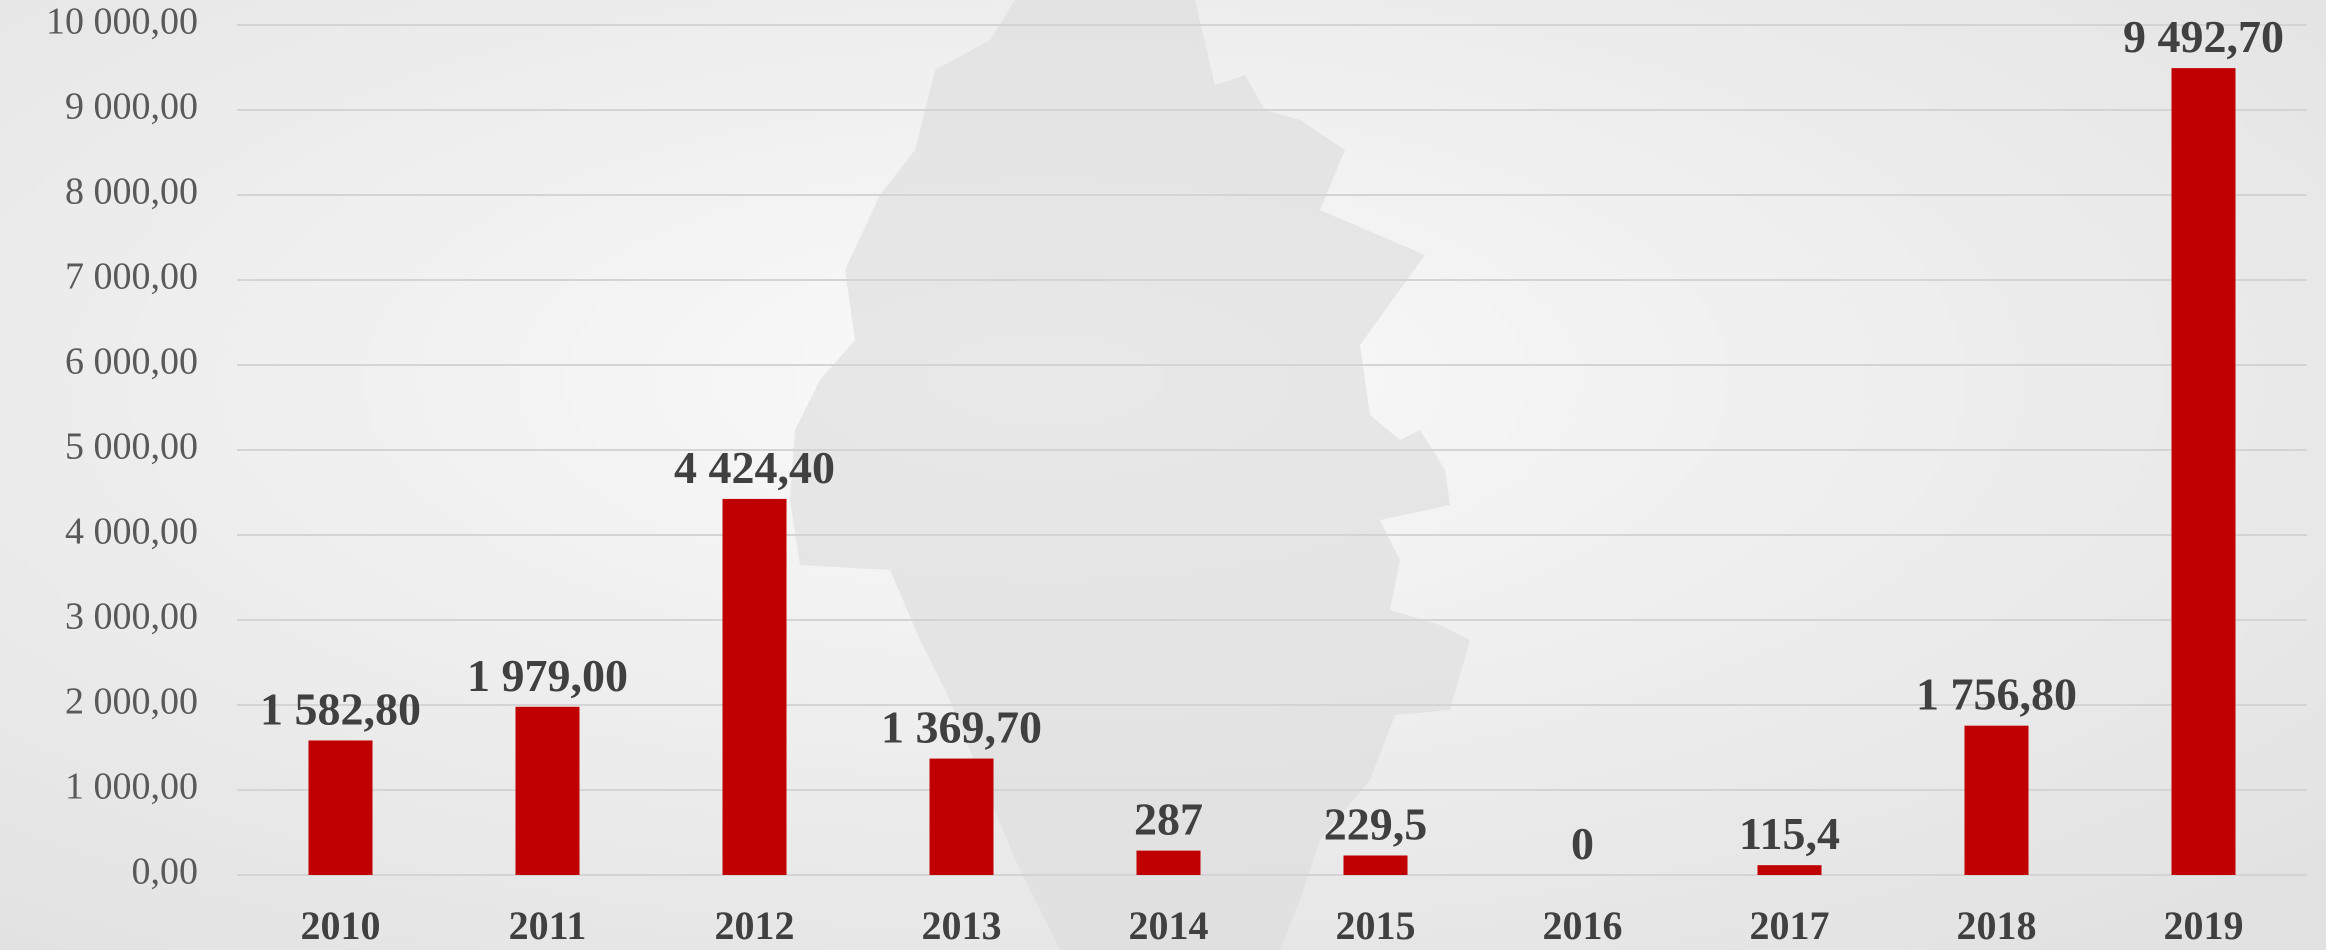  Describe the element at coordinates (754, 467) in the screenshot. I see `value-label: 4 424,40` at that location.